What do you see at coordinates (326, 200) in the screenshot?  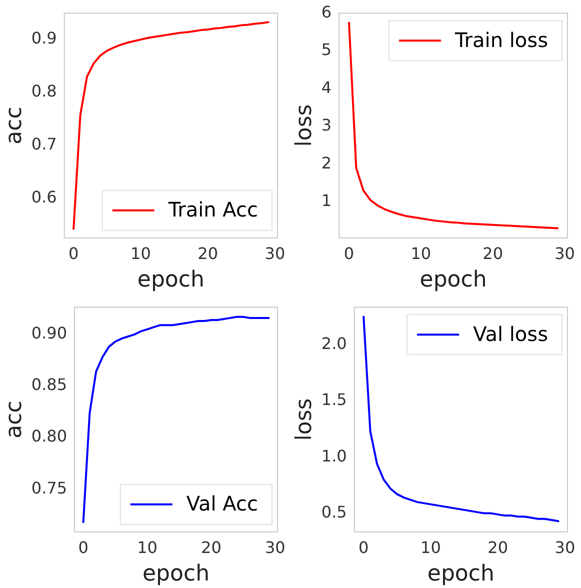 I see `y-tick-label: 1` at bounding box center [326, 200].